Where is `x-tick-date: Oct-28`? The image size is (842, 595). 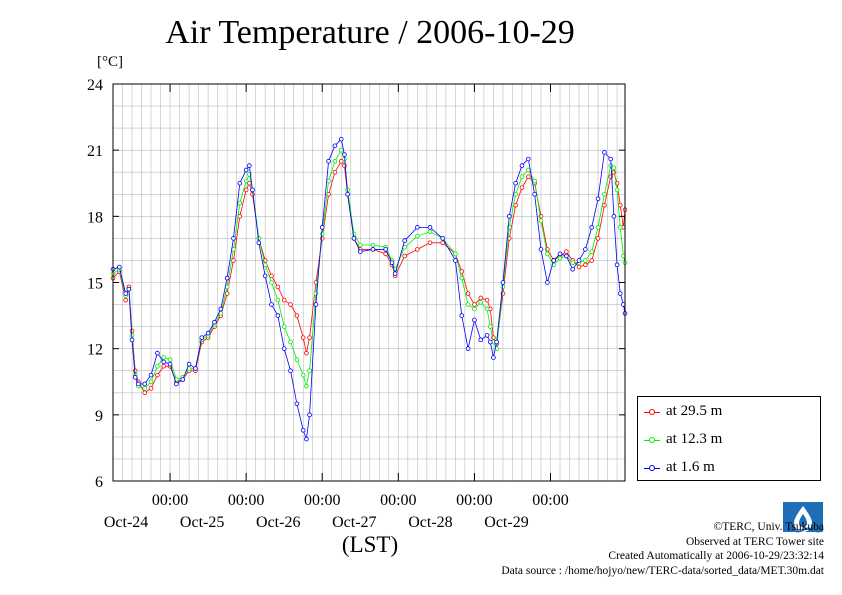 x-tick-date: Oct-28 is located at coordinates (430, 522).